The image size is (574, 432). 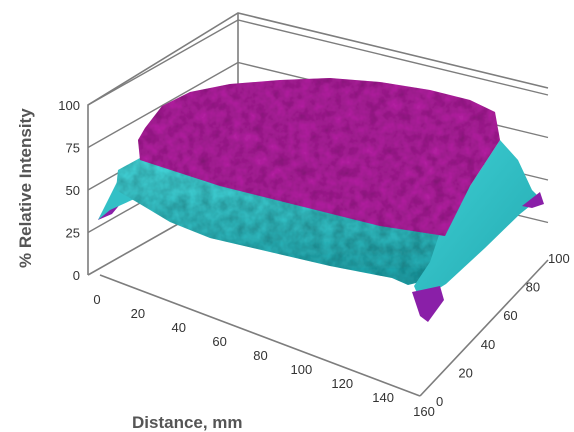 I want to click on y-tick-40: 40, so click(x=488, y=344).